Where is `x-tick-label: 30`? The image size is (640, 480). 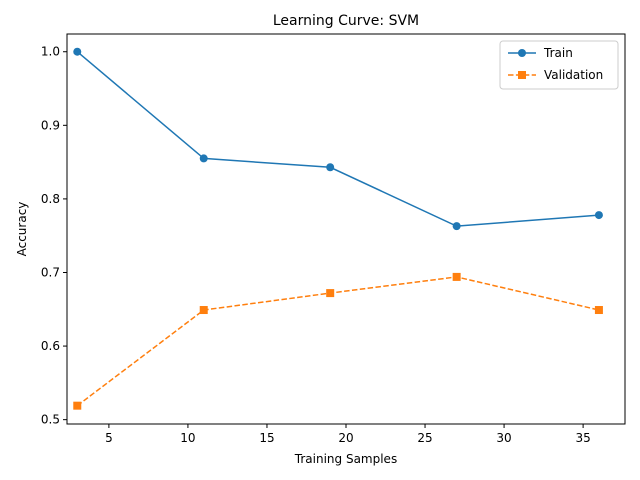
x-tick-label: 30 is located at coordinates (503, 438).